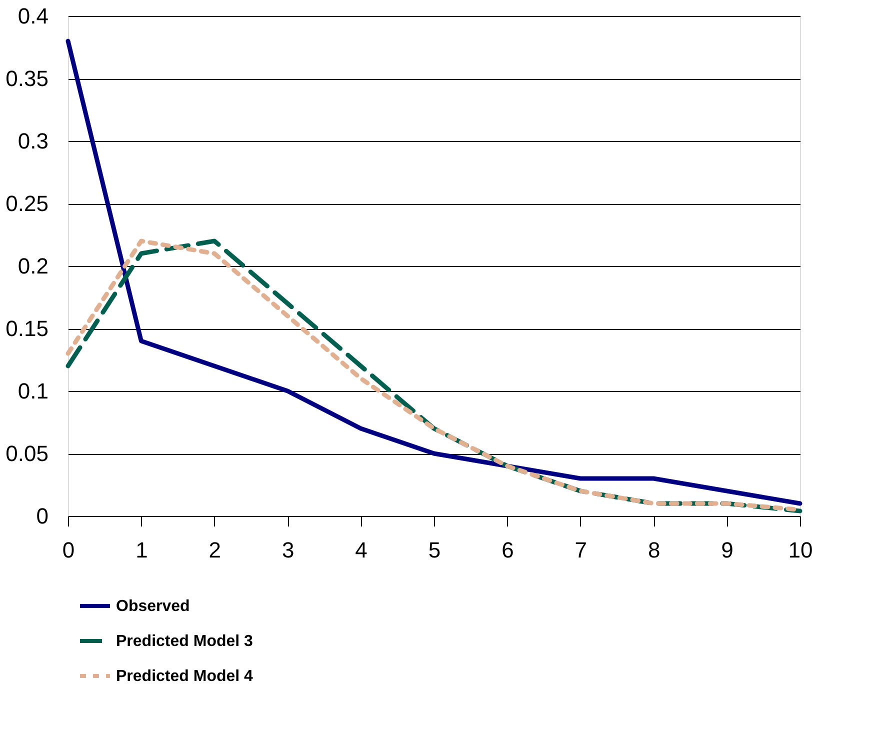  Describe the element at coordinates (654, 550) in the screenshot. I see `x-tick-label: 8` at that location.